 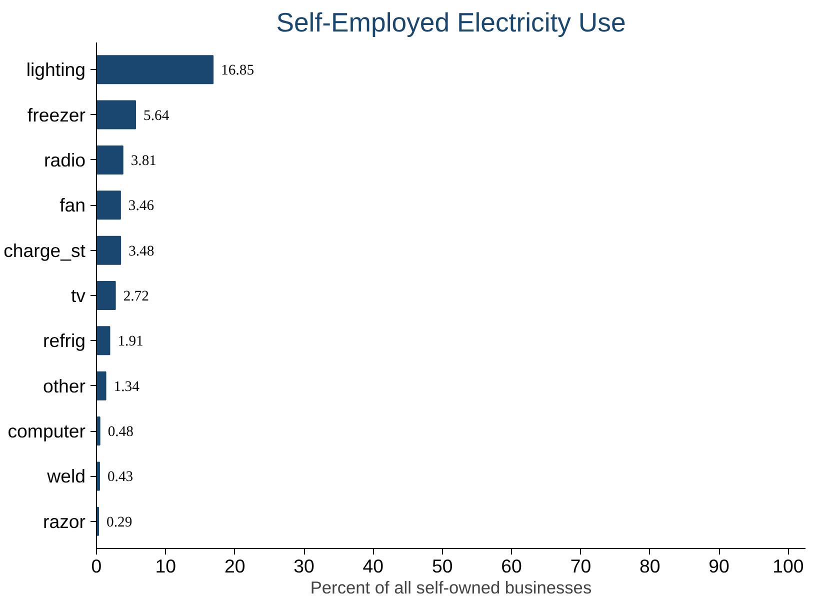 I want to click on data-label: 1.34, so click(x=127, y=386).